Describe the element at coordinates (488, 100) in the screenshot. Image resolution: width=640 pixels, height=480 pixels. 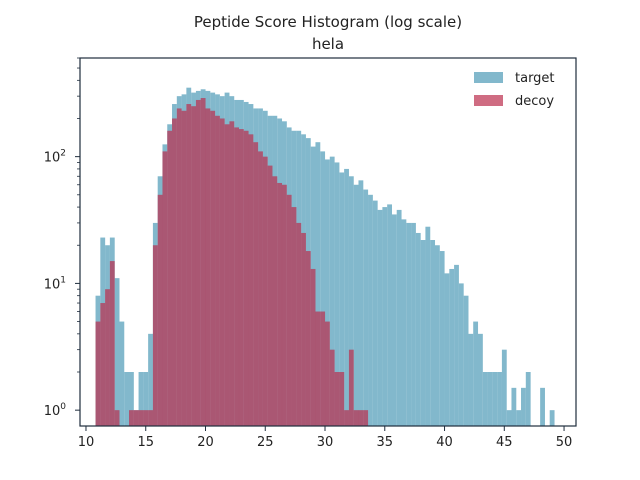
I see `legend-swatch-decoy` at that location.